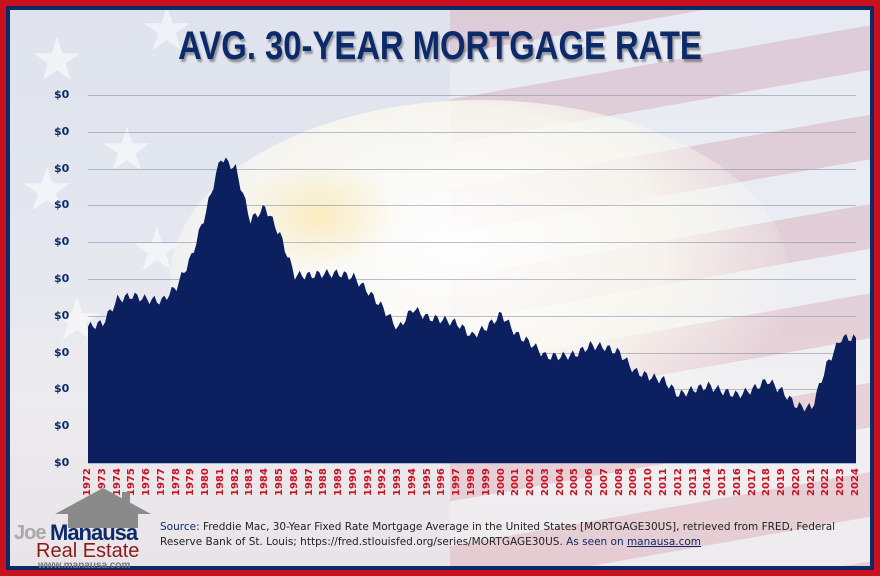 This screenshot has width=880, height=576. I want to click on x-tick-label: 1986, so click(294, 482).